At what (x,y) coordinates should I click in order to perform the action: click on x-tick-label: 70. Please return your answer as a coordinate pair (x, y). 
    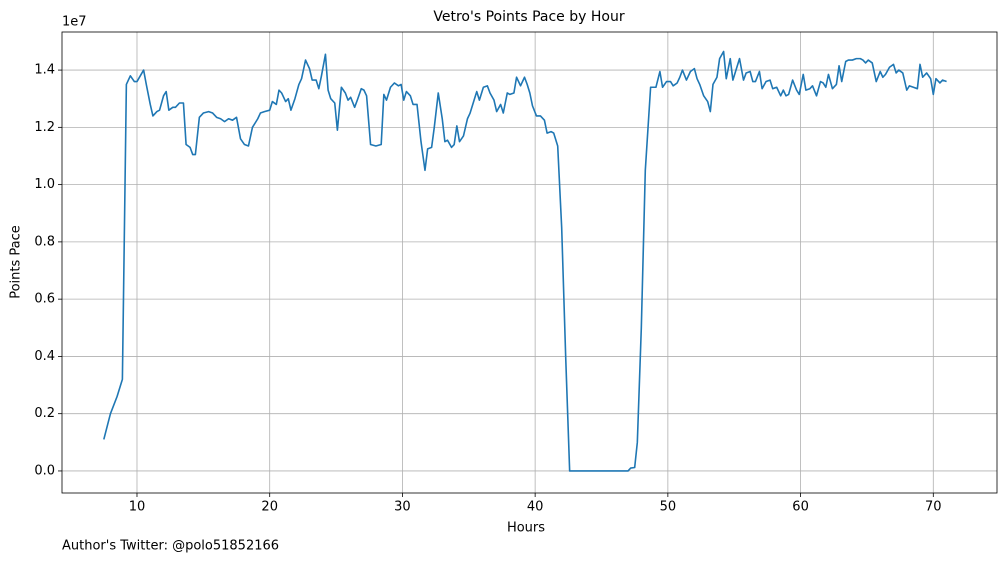
    Looking at the image, I should click on (933, 507).